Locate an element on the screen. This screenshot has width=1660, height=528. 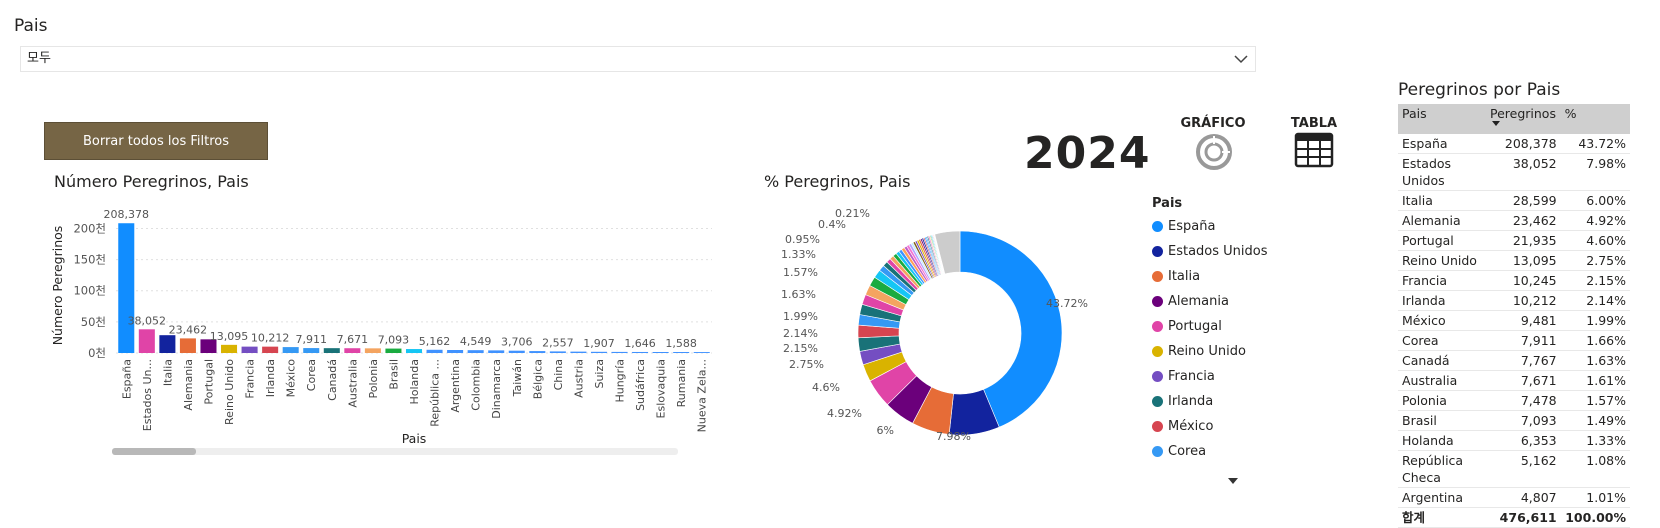
donut-chart-icon is located at coordinates (1214, 152).